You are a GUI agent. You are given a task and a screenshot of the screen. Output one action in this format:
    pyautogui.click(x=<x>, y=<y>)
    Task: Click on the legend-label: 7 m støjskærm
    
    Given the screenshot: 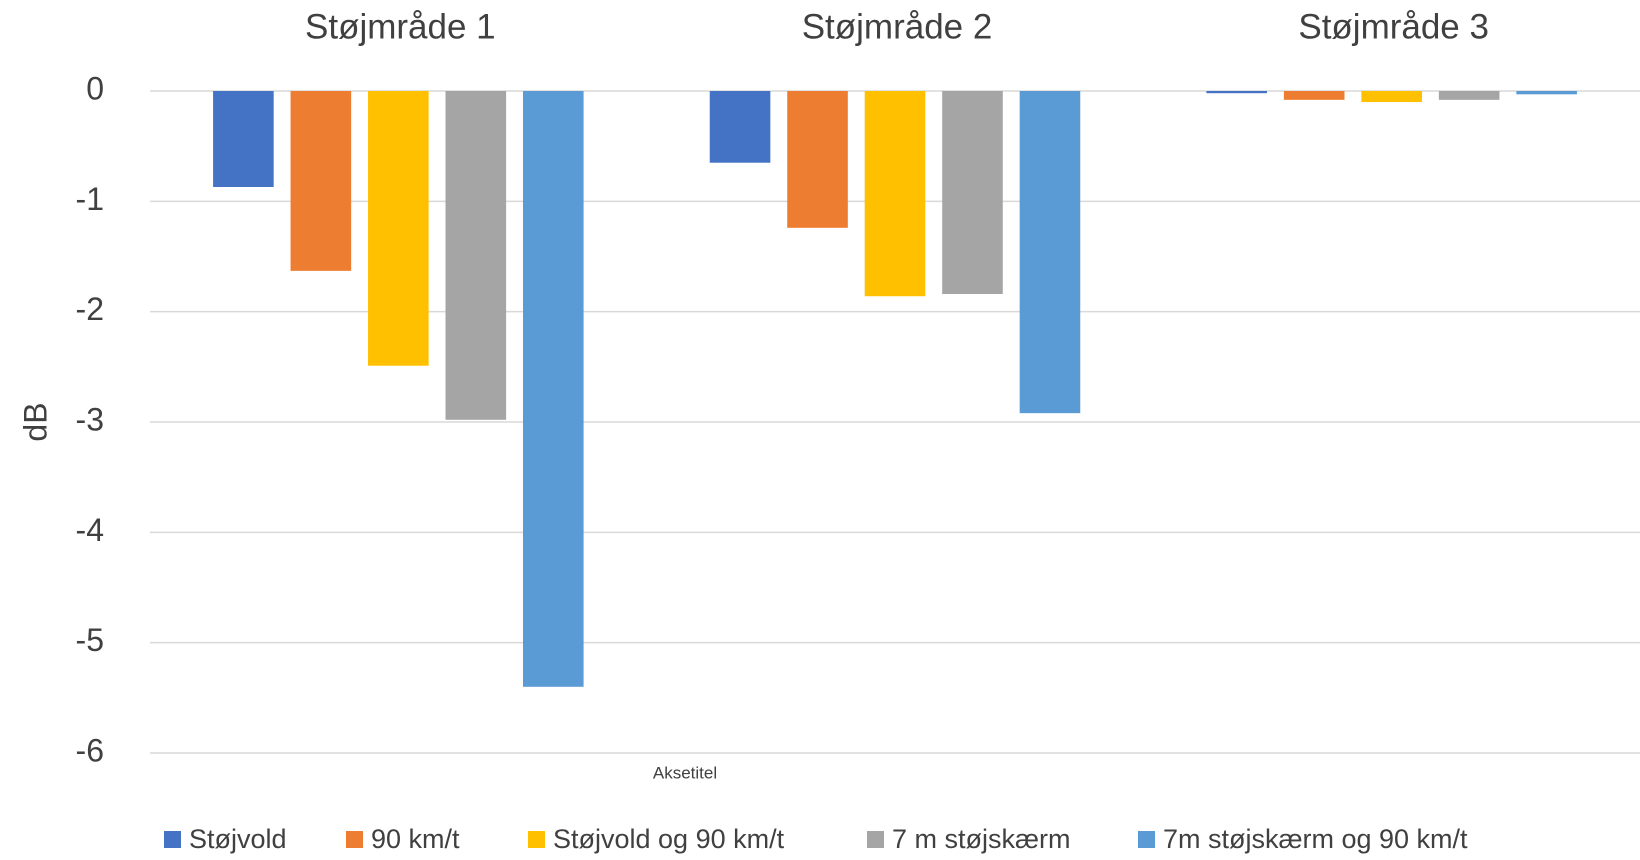 What is the action you would take?
    pyautogui.click(x=981, y=839)
    